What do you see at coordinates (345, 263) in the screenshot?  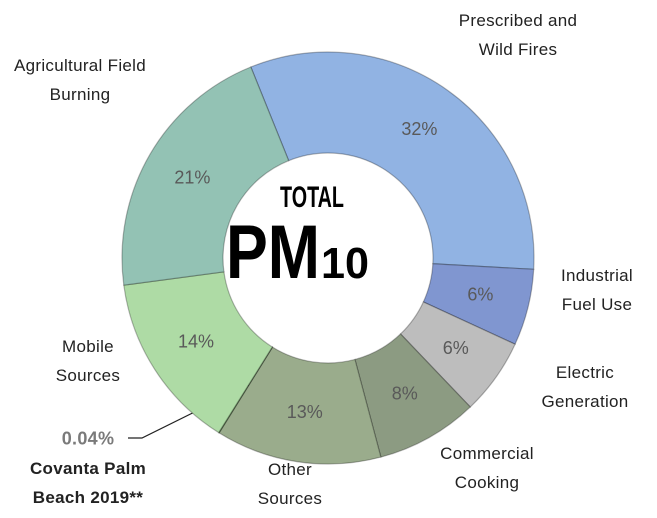 I see `center-sub: 10` at bounding box center [345, 263].